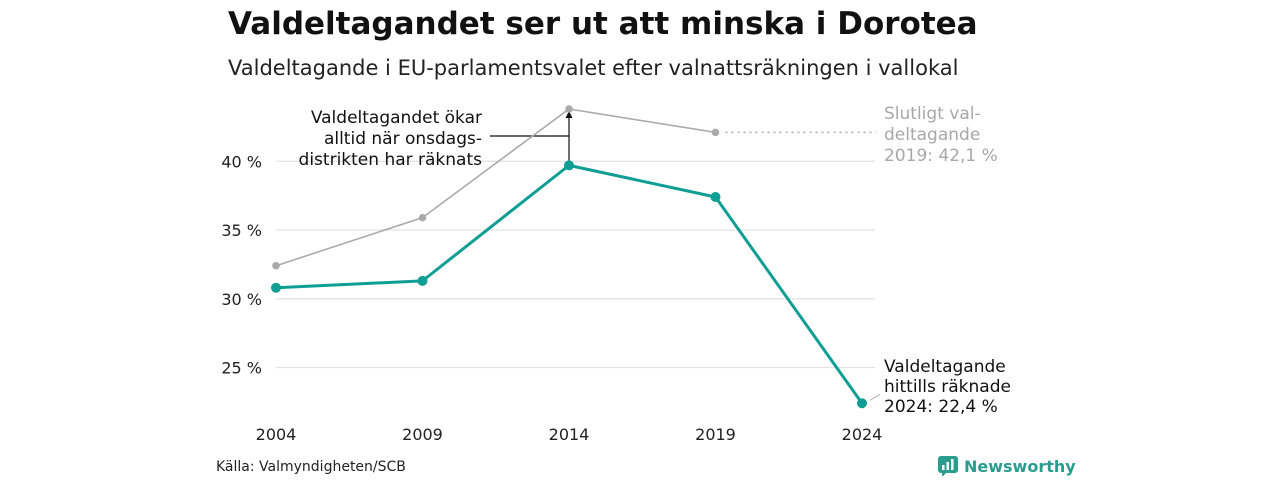 The image size is (1280, 480). Describe the element at coordinates (947, 387) in the screenshot. I see `current-annotation-line: hittills räknade` at that location.